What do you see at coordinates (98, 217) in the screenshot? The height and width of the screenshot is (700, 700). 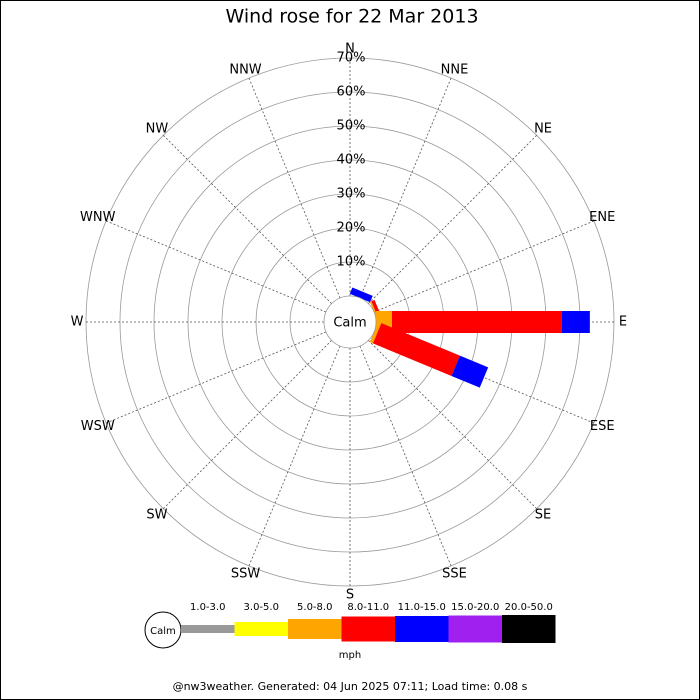 I see `direction-label: WNW` at bounding box center [98, 217].